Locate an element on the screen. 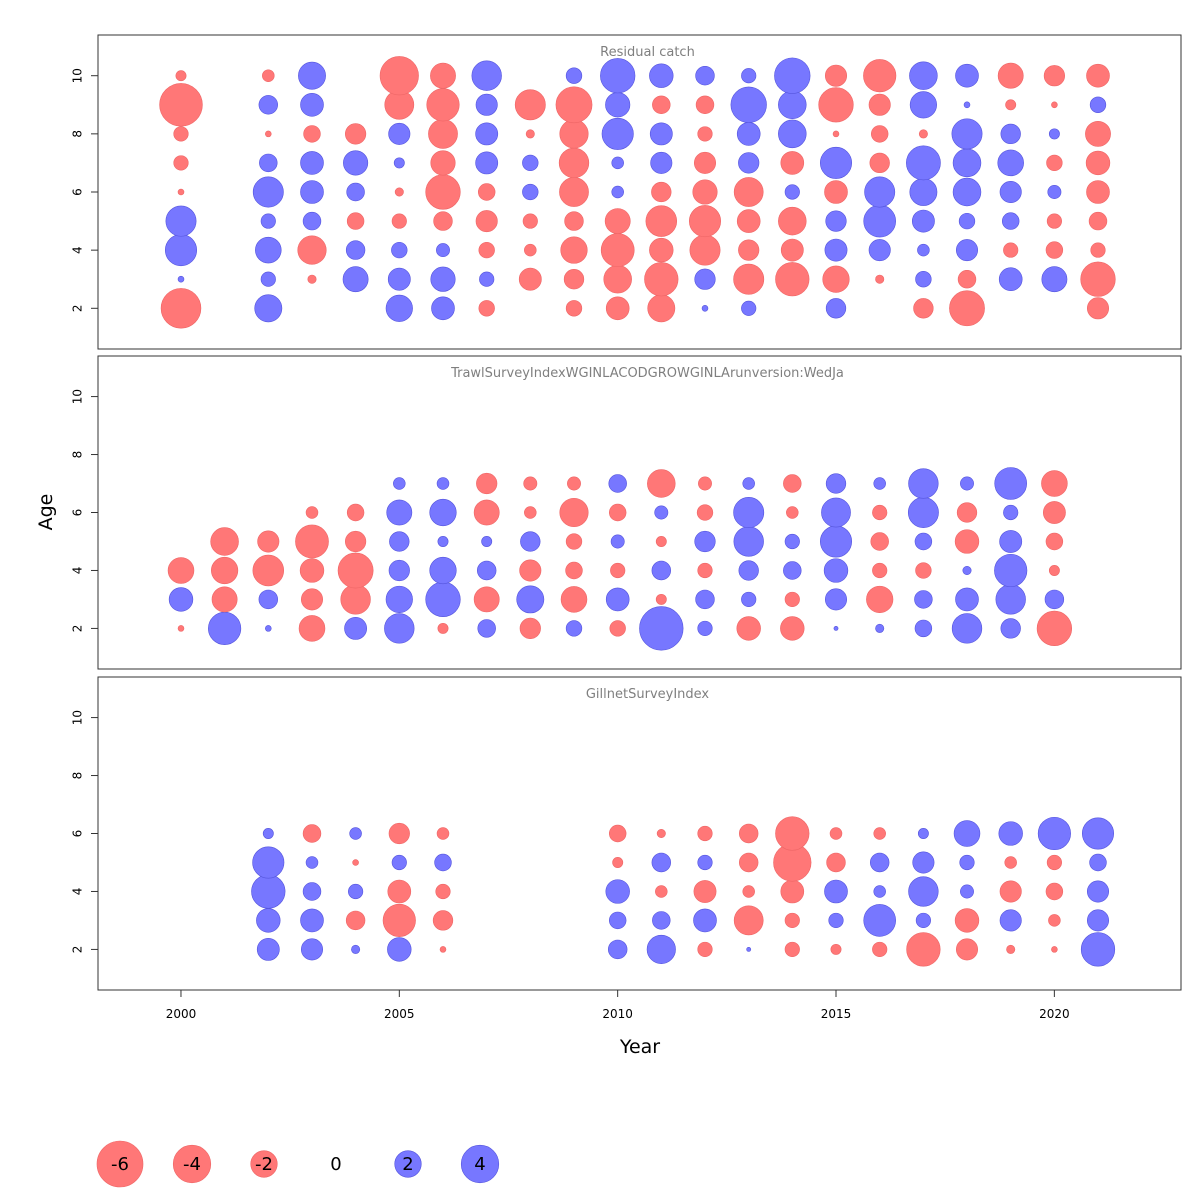 The height and width of the screenshot is (1200, 1200). x-axis-label: Year is located at coordinates (639, 1047).